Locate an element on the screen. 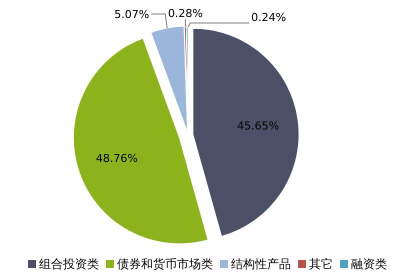 The height and width of the screenshot is (280, 416). legend-label: 结构性产品 is located at coordinates (261, 264).